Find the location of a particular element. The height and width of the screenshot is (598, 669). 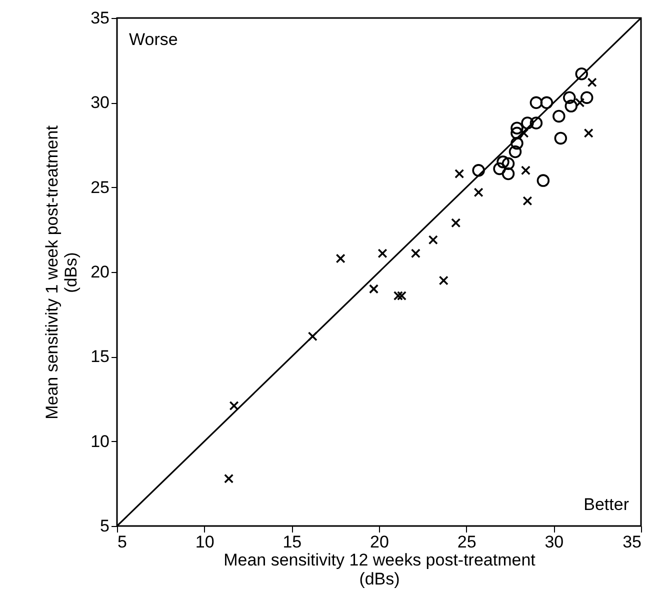

y-axis-title: Mean sensitivity 1 week post-treatment (dBs) is located at coordinates (61, 272).